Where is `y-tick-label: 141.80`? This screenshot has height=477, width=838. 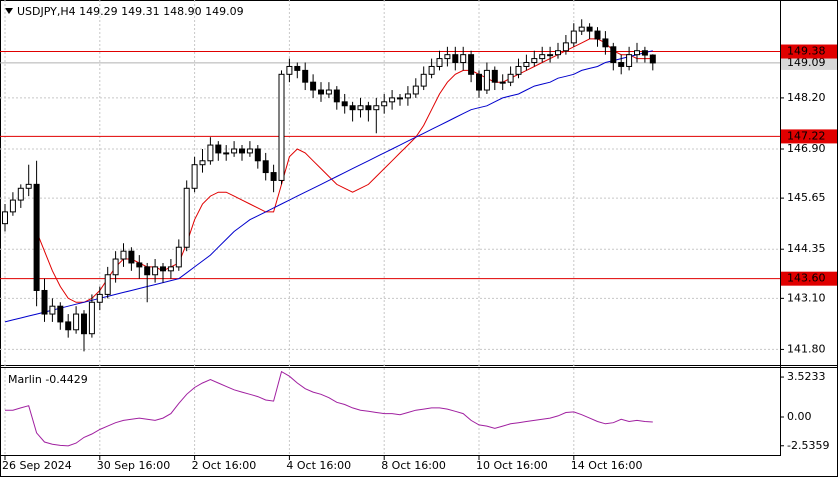
y-tick-label: 141.80 is located at coordinates (806, 348).